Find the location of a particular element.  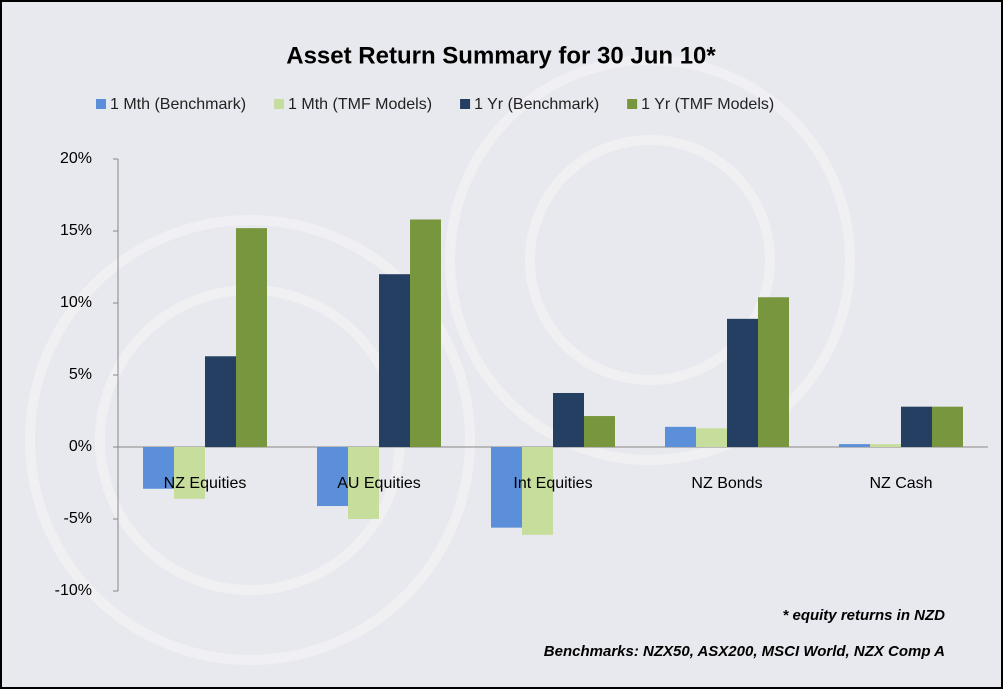

y-tick-label: 15% is located at coordinates (76, 230).